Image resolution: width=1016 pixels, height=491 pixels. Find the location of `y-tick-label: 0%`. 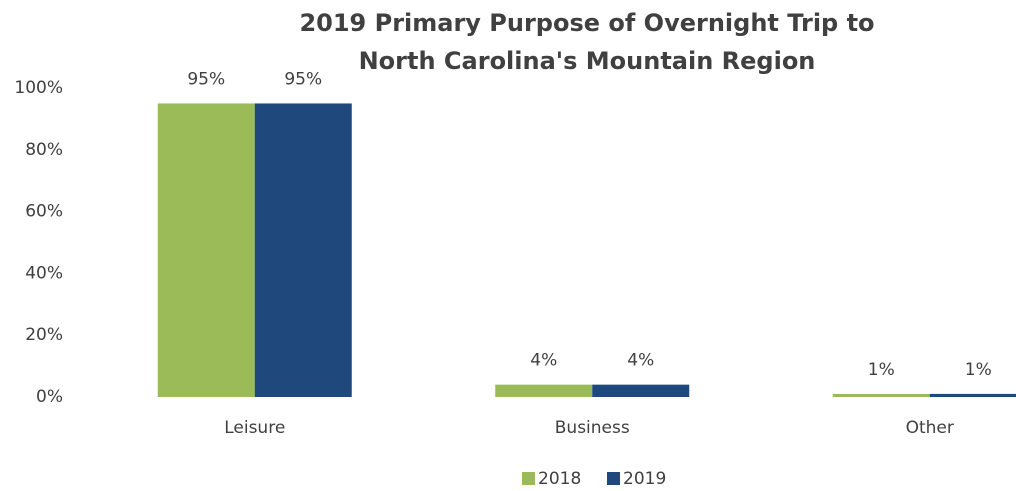

y-tick-label: 0% is located at coordinates (49, 397).